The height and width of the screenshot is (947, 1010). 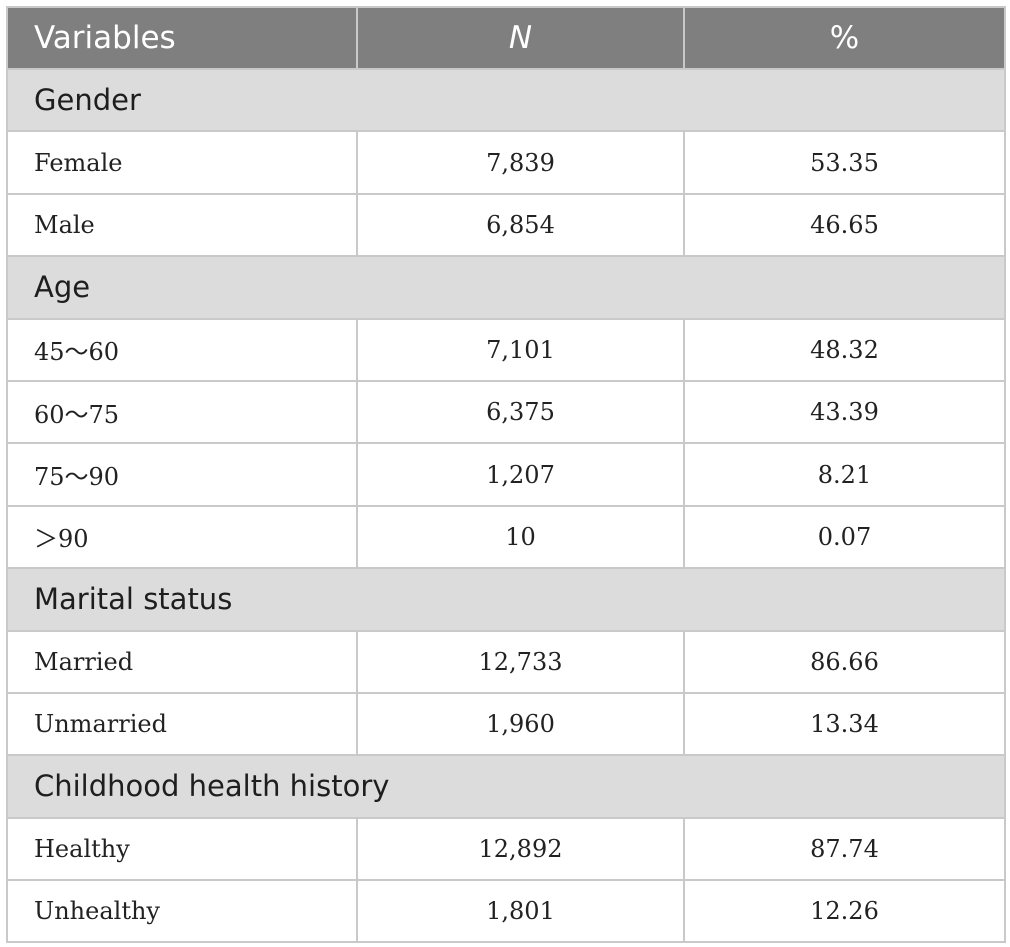 I want to click on row-label: 60～75, so click(x=182, y=412).